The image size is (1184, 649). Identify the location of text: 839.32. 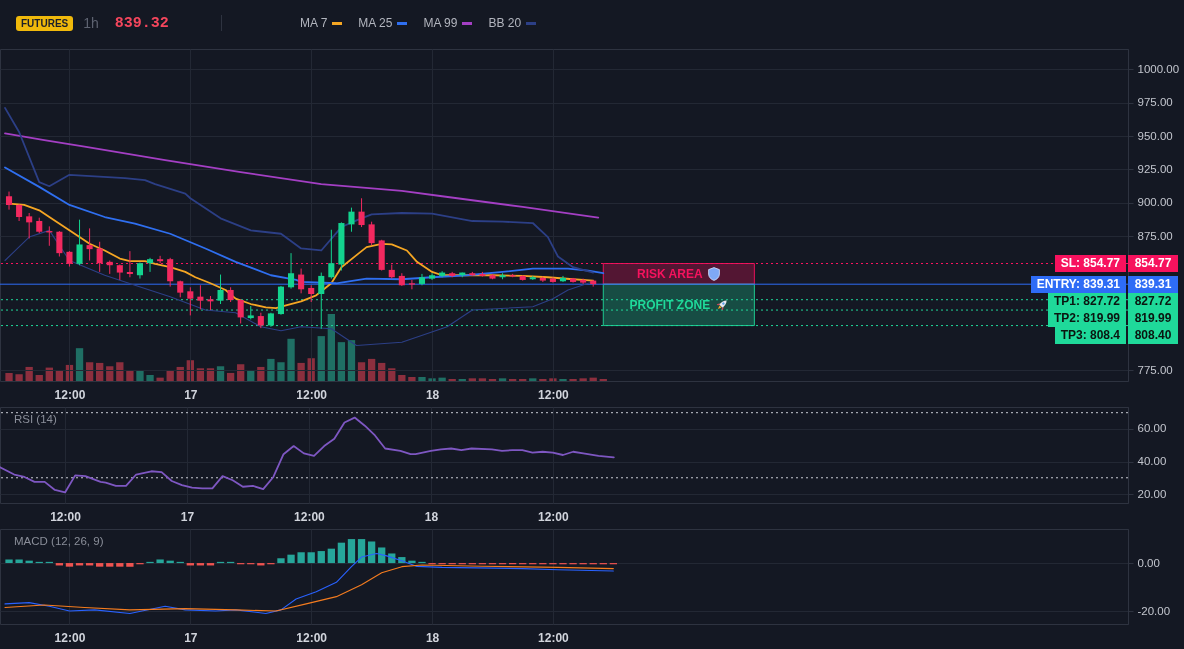
(141, 23).